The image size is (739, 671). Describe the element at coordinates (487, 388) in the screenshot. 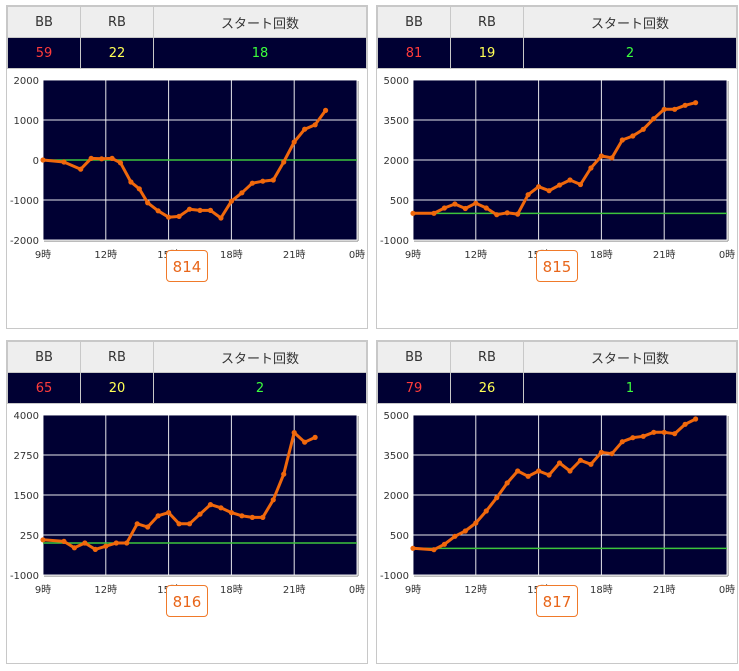

I see `rb-value: 26` at that location.